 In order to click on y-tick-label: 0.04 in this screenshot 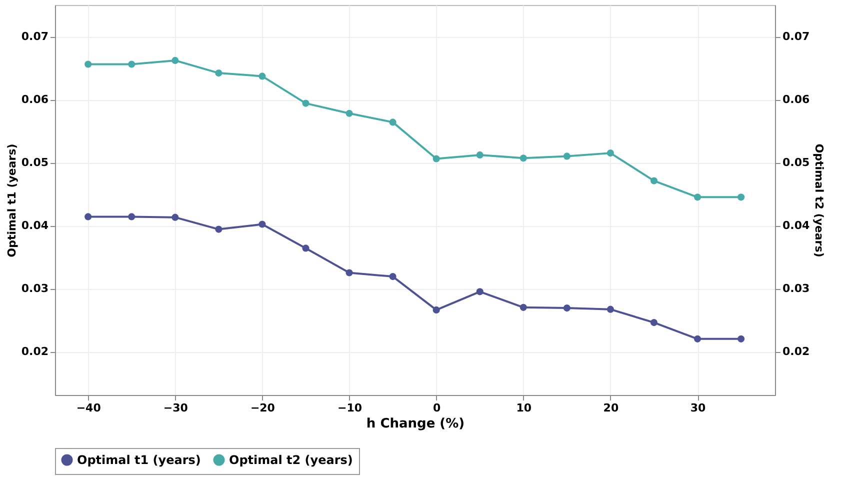, I will do `click(35, 225)`.